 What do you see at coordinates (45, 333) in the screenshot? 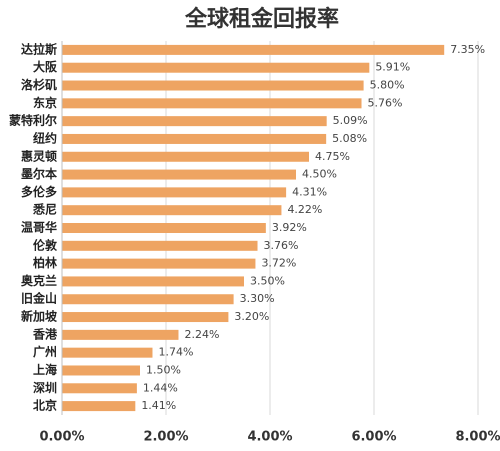
I see `y-tick-label: 香港` at bounding box center [45, 333].